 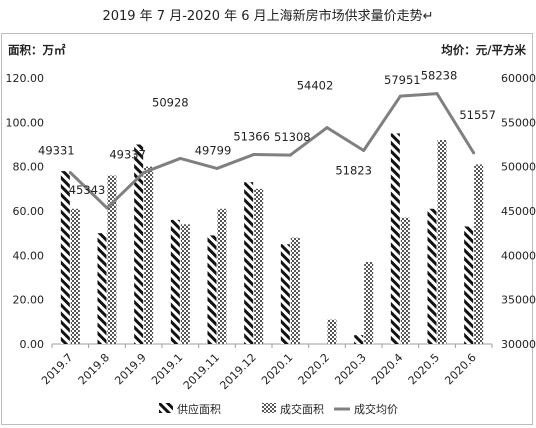 What do you see at coordinates (167, 369) in the screenshot?
I see `x-tick-label: 2019.1` at bounding box center [167, 369].